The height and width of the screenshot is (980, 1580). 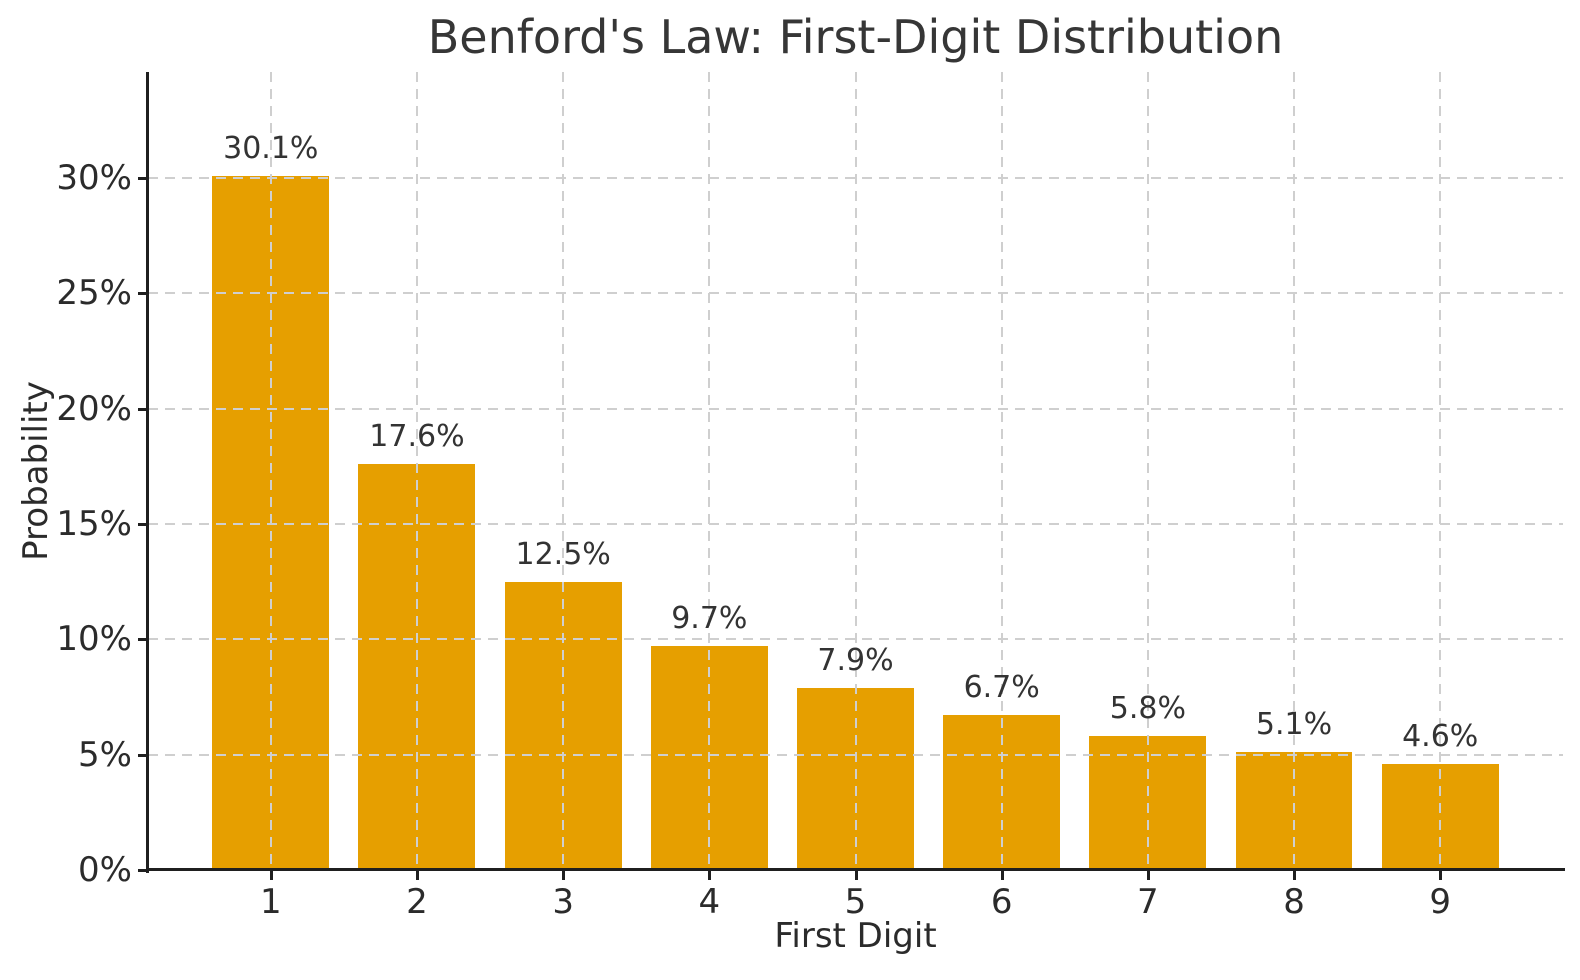 What do you see at coordinates (563, 902) in the screenshot?
I see `x-tick-label: 3` at bounding box center [563, 902].